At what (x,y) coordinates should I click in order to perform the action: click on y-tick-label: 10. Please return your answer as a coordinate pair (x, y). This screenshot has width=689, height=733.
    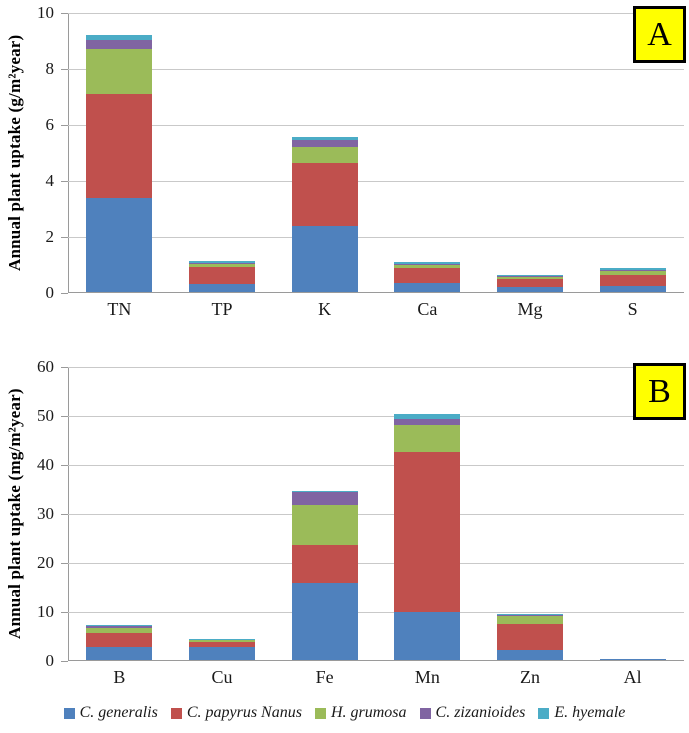
    Looking at the image, I should click on (45, 611).